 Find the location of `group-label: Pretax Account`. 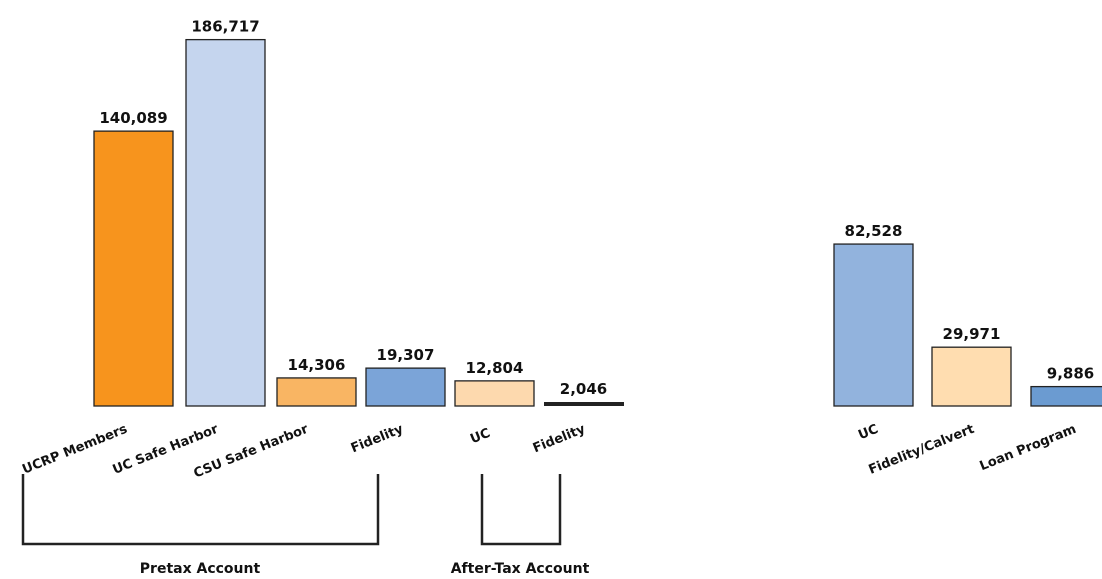

group-label: Pretax Account is located at coordinates (200, 569).